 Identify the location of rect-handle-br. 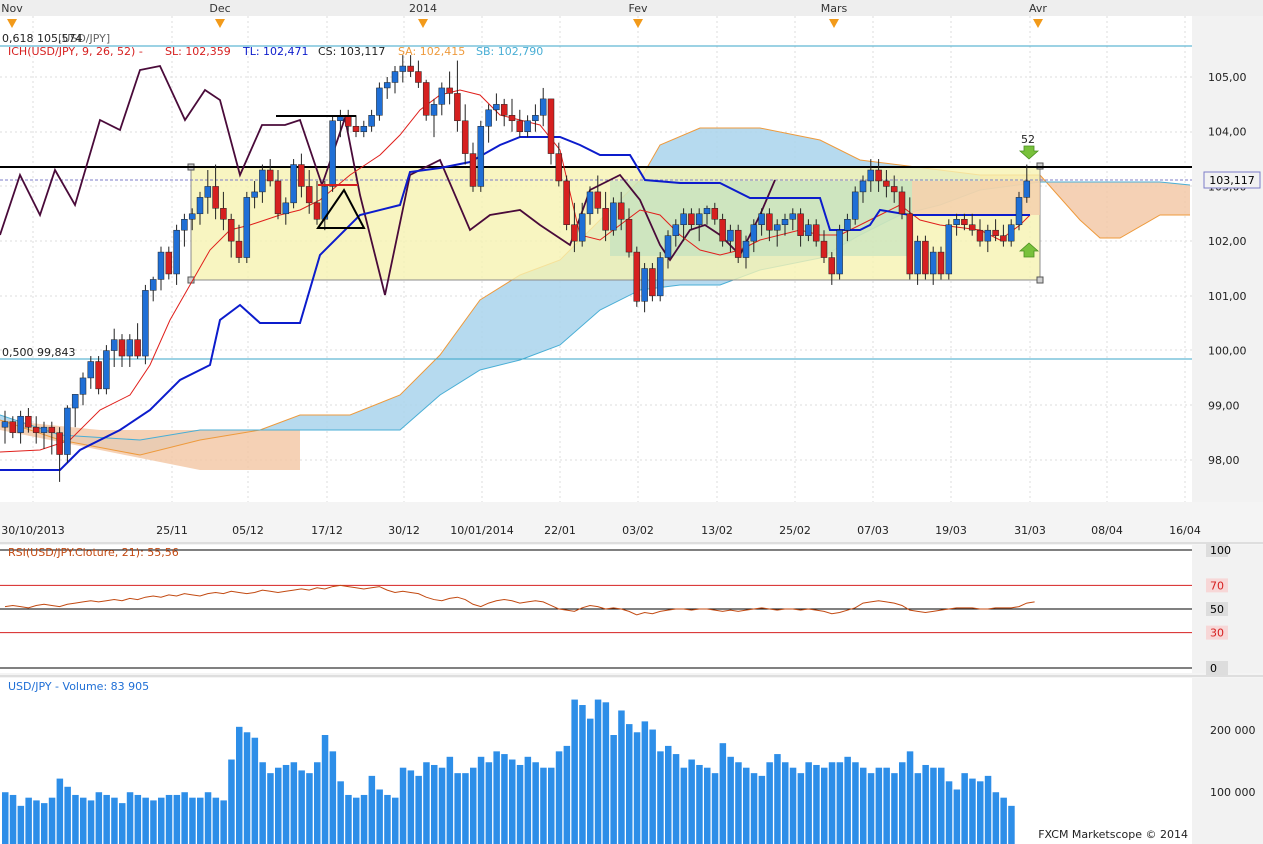
(1040, 280).